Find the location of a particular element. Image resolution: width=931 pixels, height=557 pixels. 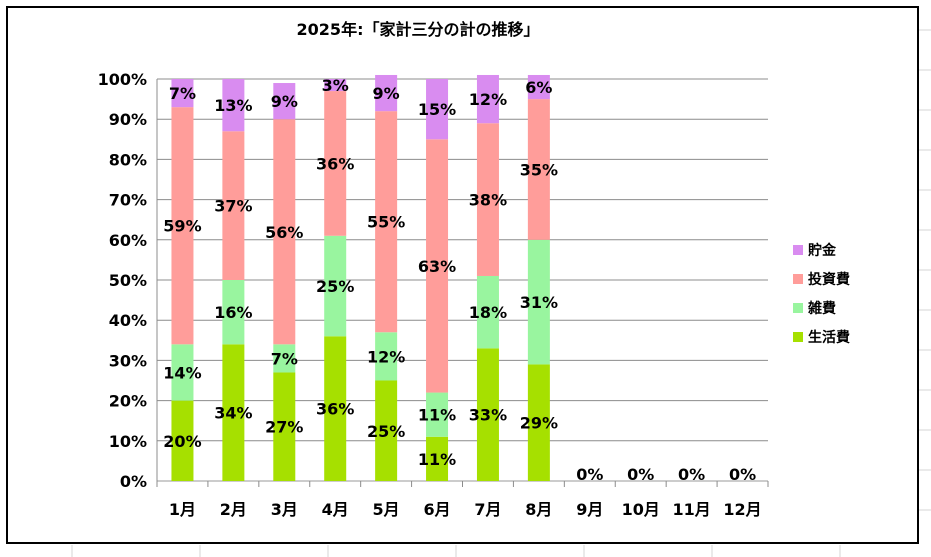

data-label: 63% is located at coordinates (437, 266).